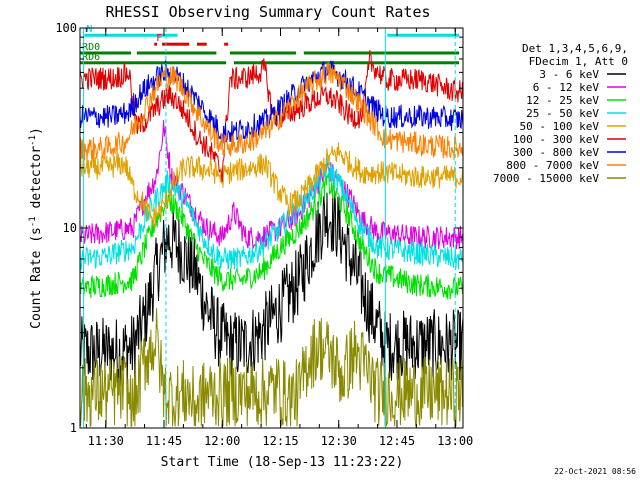  What do you see at coordinates (271, 185) in the screenshot?
I see `series-50-100-kev` at bounding box center [271, 185].